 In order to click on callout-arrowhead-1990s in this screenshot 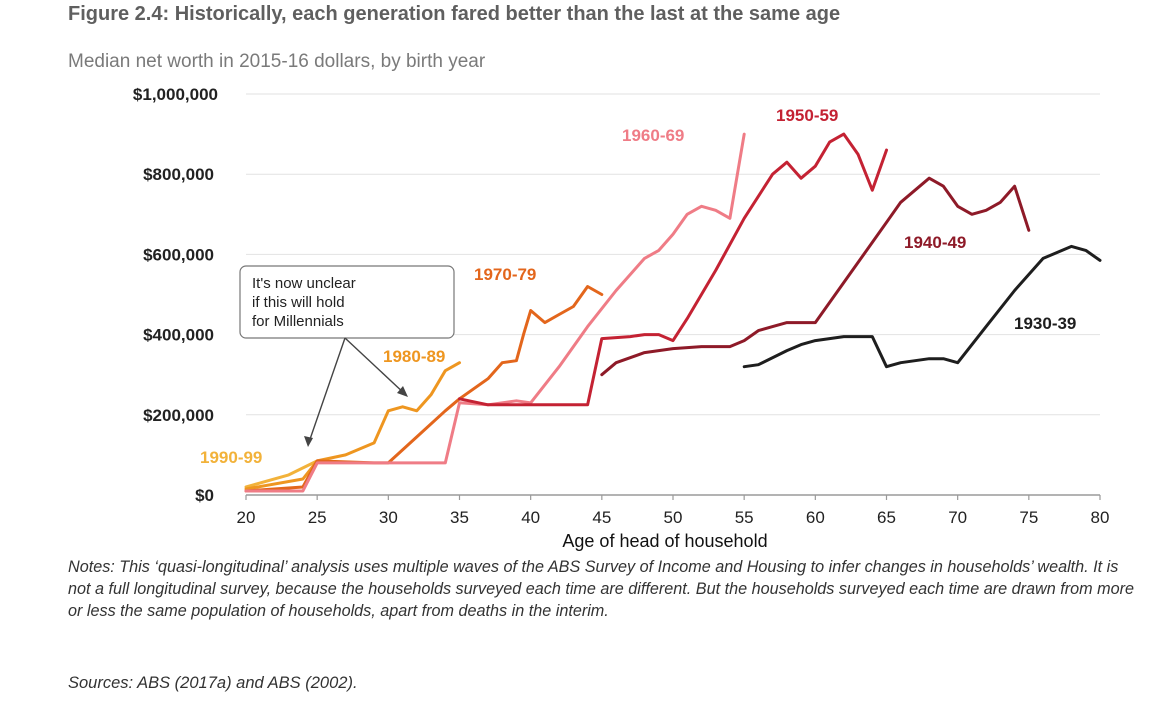, I will do `click(308, 441)`.